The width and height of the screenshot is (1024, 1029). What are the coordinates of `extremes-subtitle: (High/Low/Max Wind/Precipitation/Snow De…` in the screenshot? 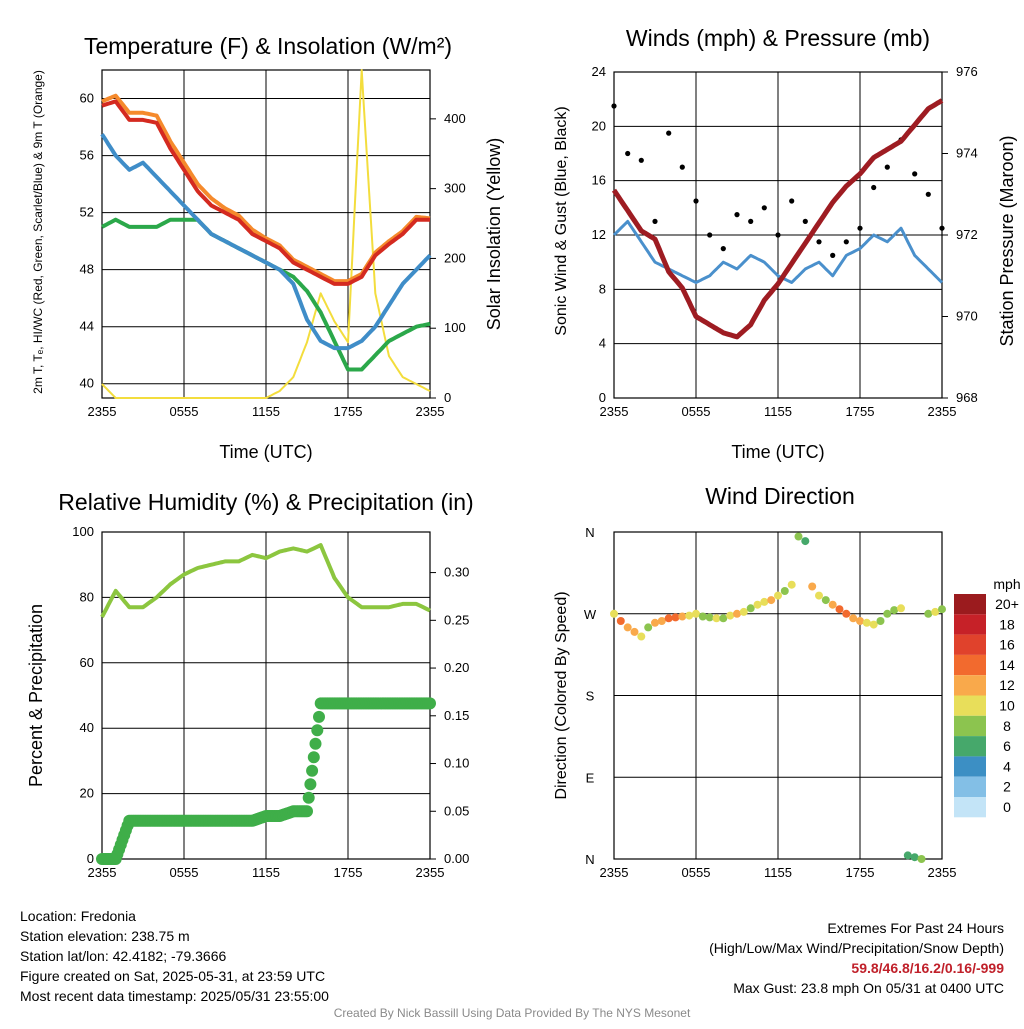 It's located at (856, 948).